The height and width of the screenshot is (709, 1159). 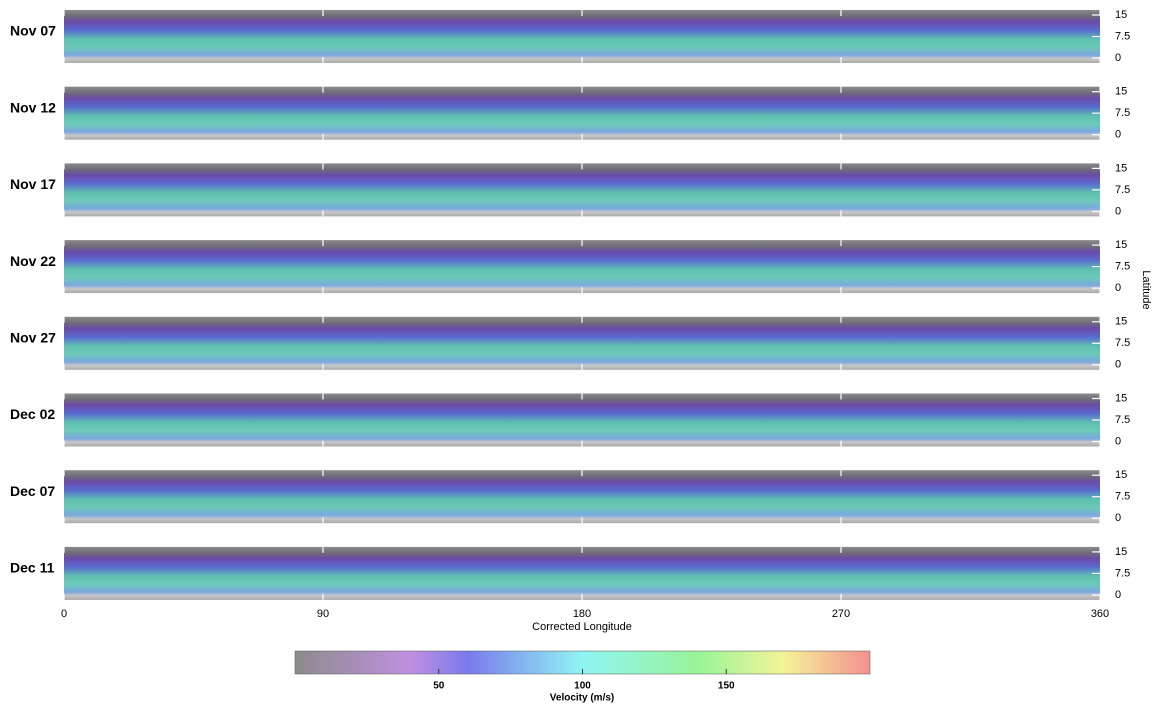 What do you see at coordinates (841, 614) in the screenshot?
I see `x-tick-label: 270` at bounding box center [841, 614].